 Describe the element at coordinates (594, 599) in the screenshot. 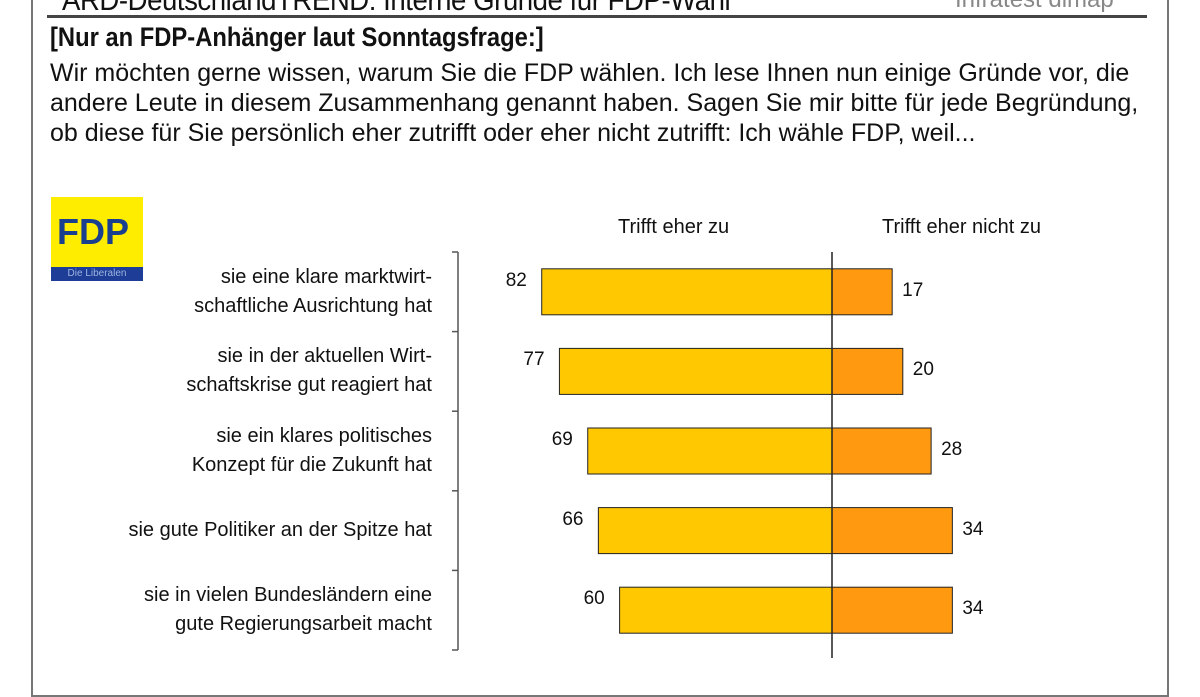

I see `value-label-agree: 60` at that location.